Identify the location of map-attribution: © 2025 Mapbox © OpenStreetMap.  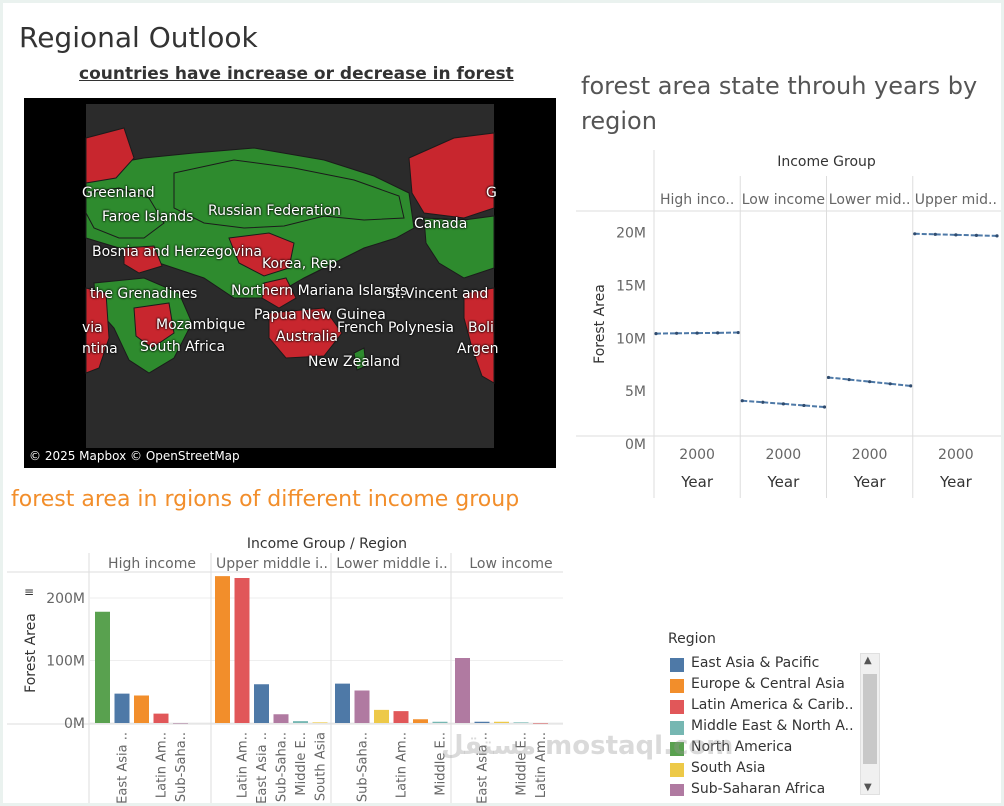
(134, 456).